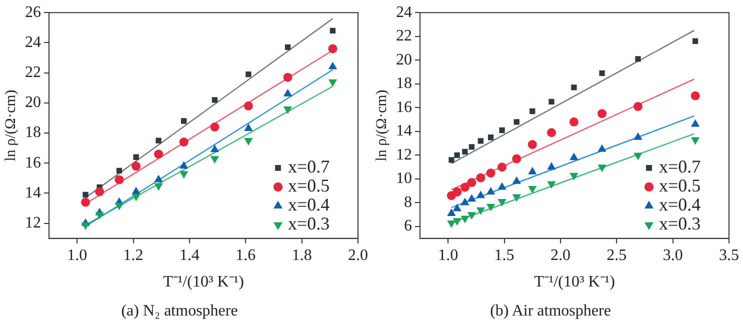  I want to click on x-tick-label: 1.0, so click(448, 255).